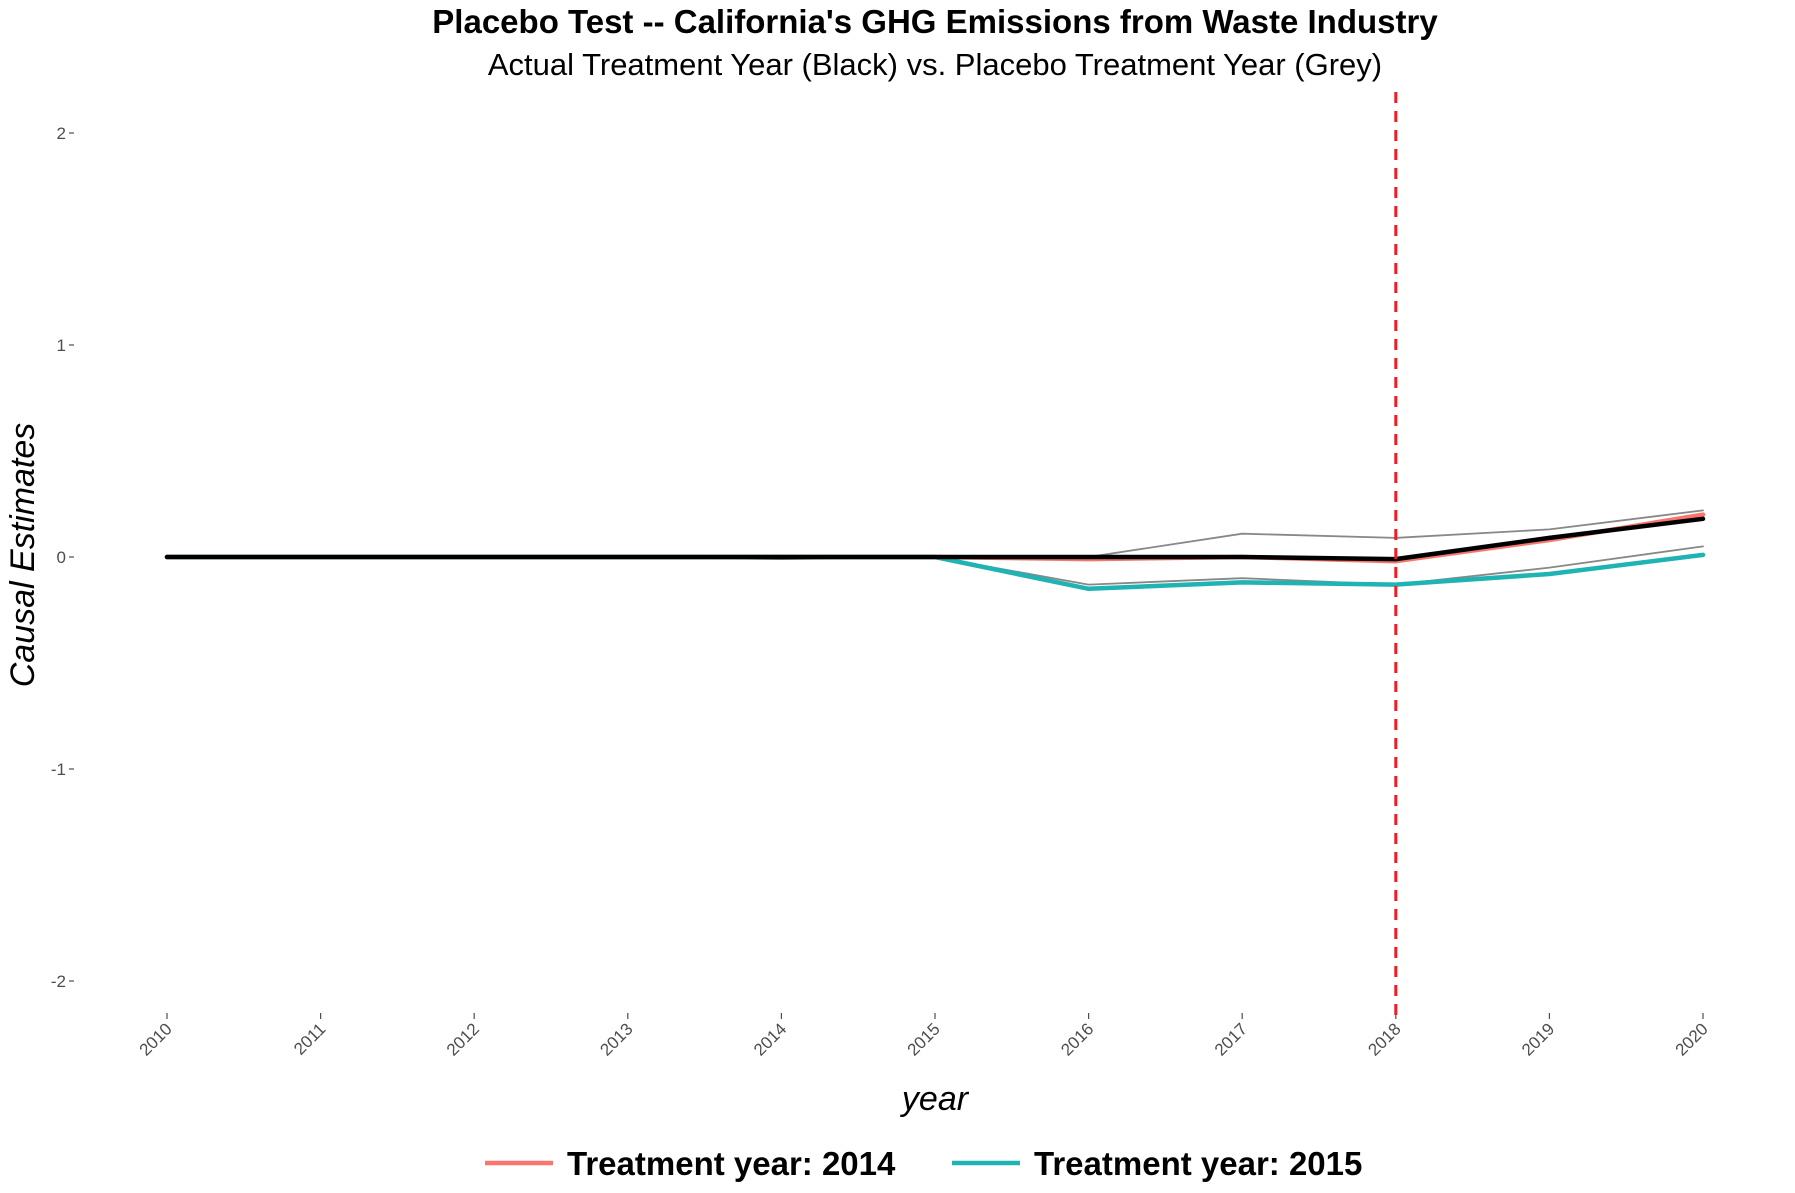  I want to click on x-tick-label: 2019, so click(1538, 1039).